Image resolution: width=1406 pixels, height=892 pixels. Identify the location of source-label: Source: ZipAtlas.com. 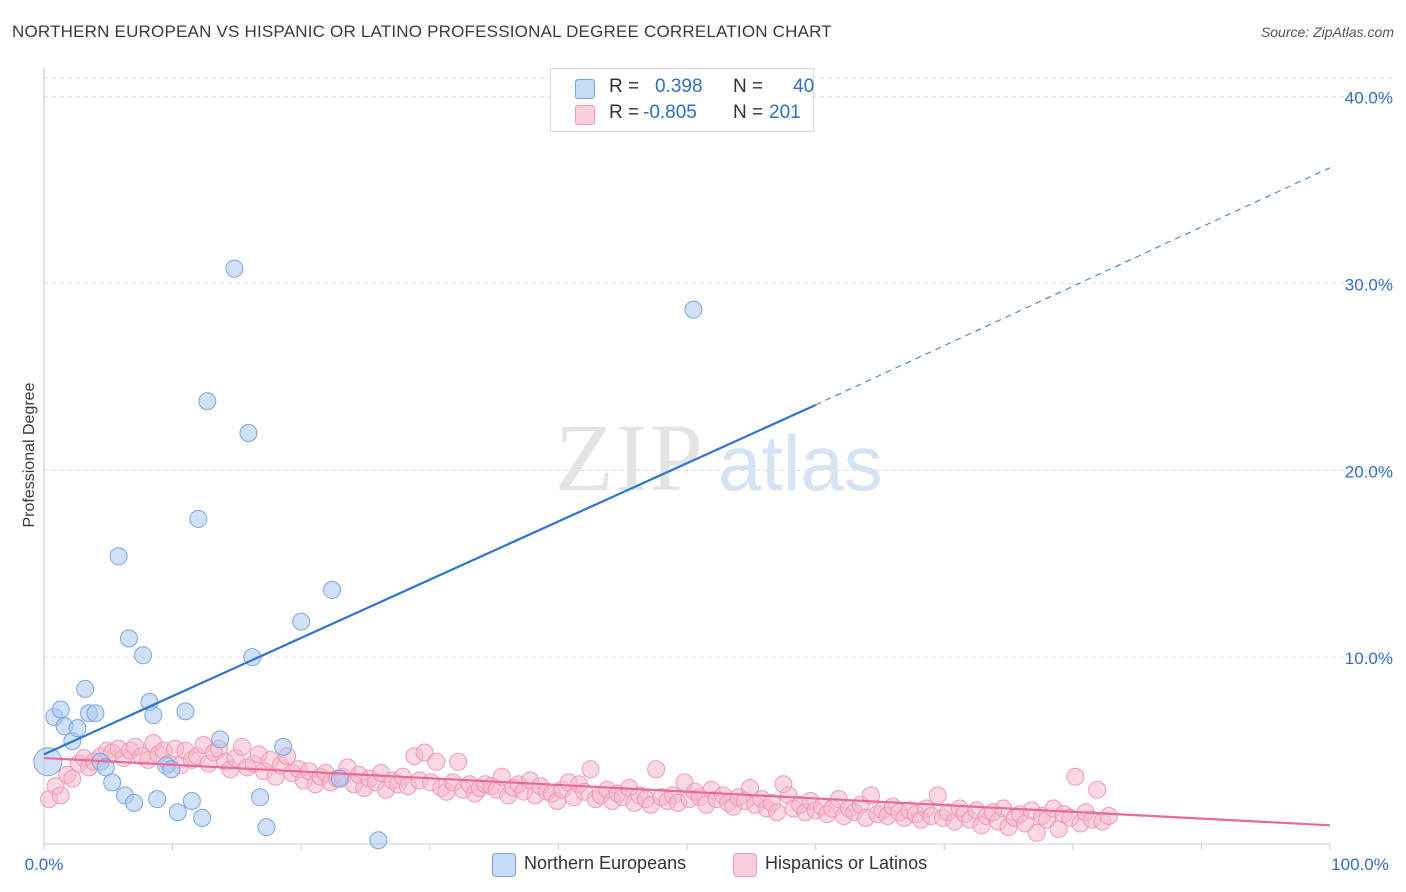
(1327, 32).